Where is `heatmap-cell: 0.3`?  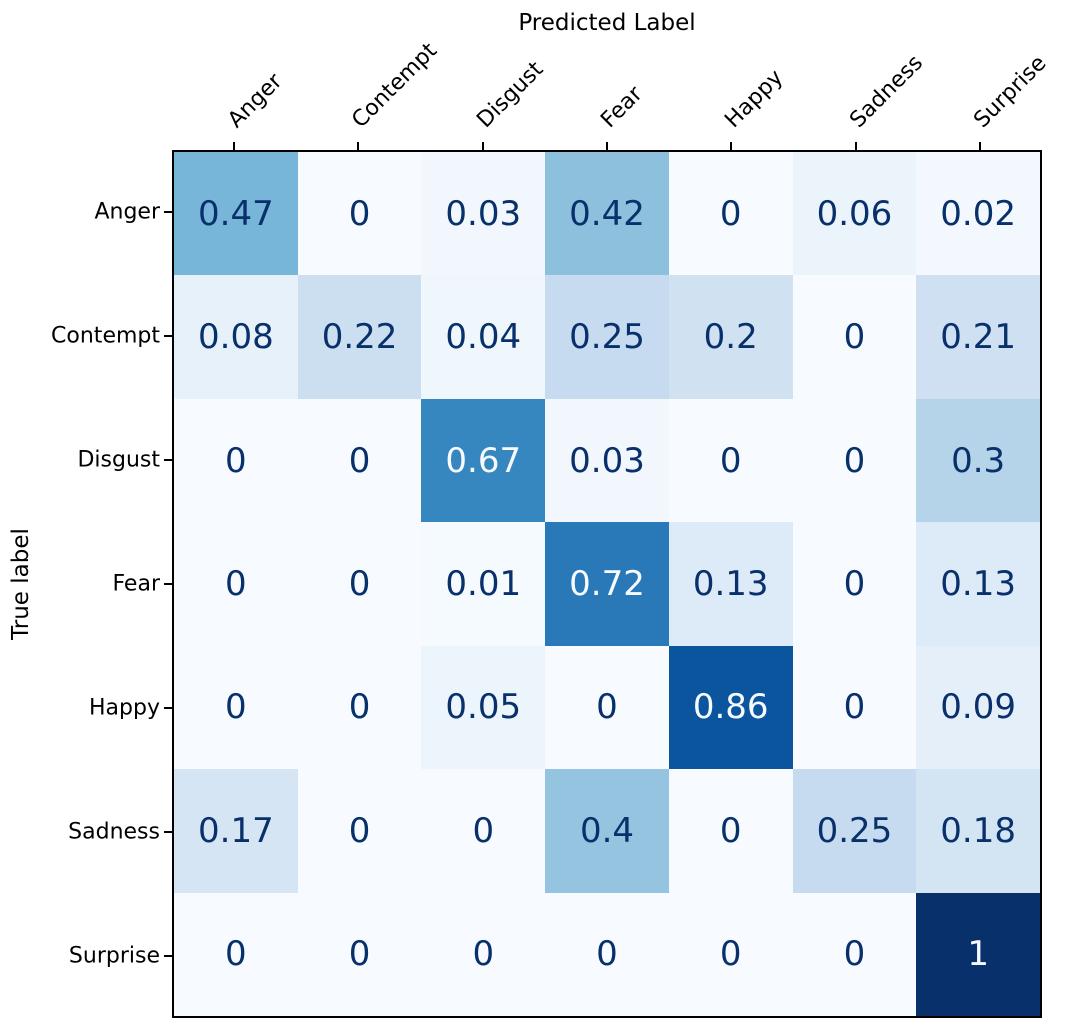 heatmap-cell: 0.3 is located at coordinates (978, 460).